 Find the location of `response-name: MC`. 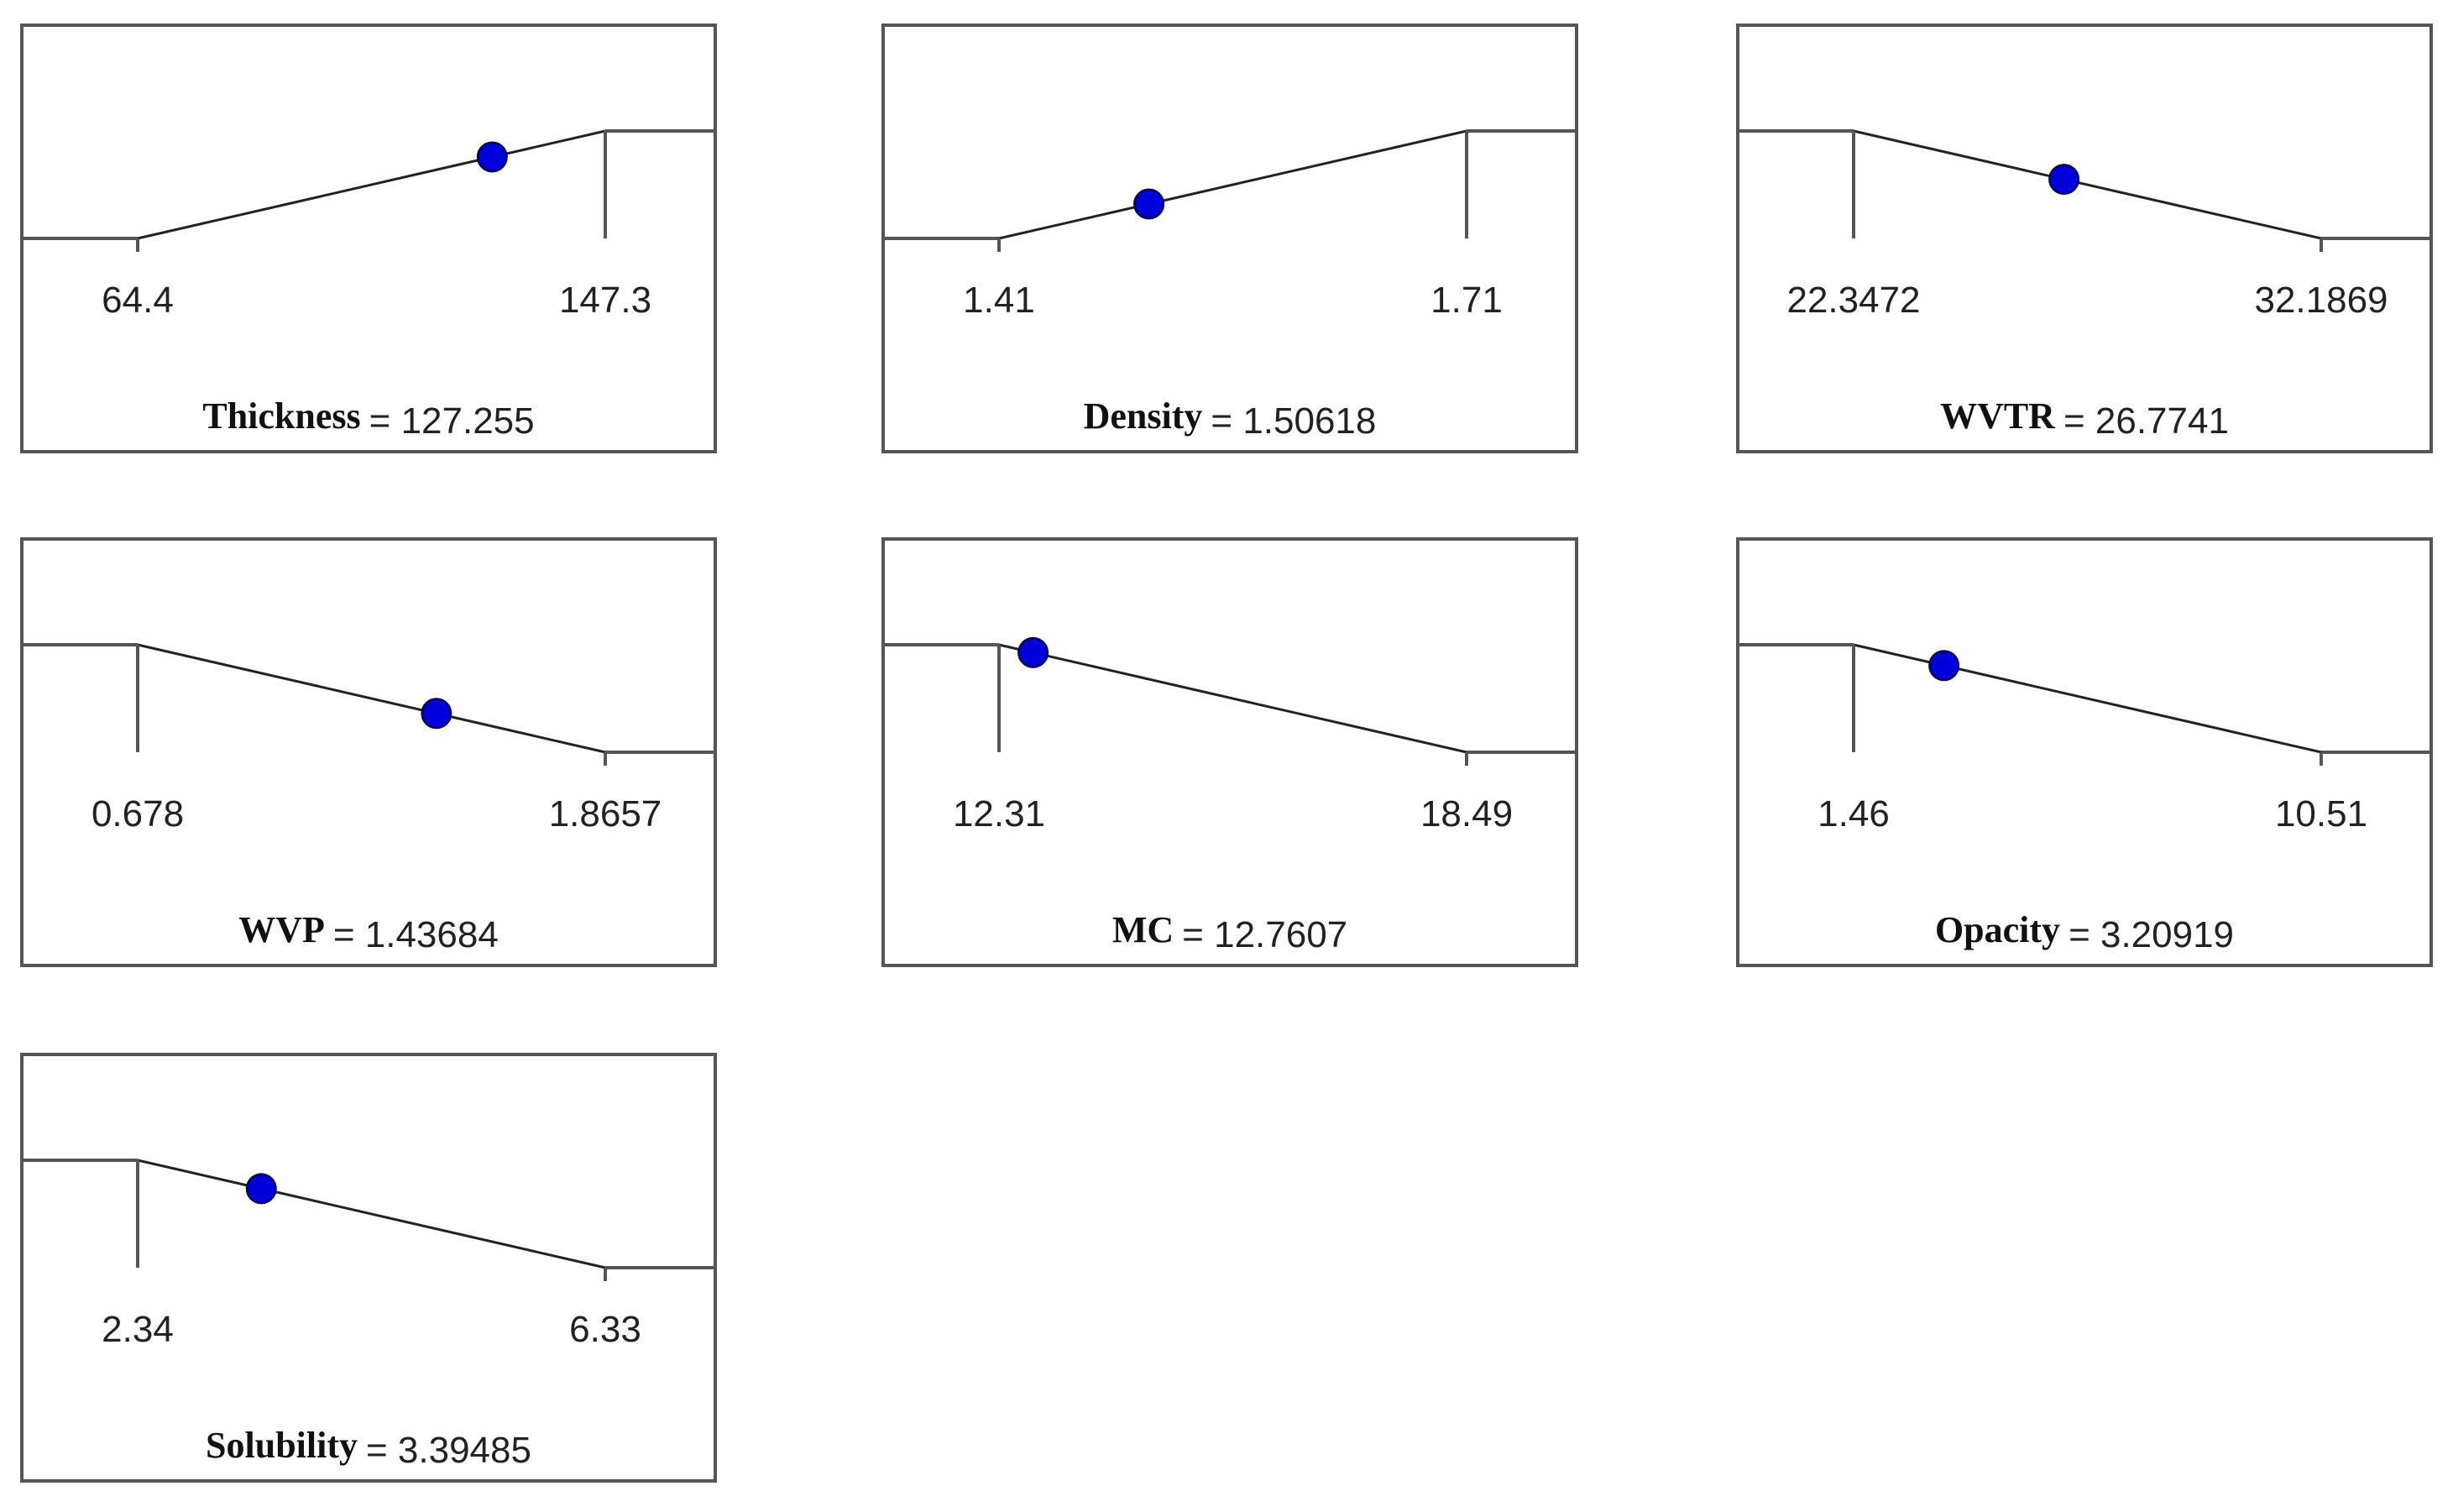

response-name: MC is located at coordinates (1143, 929).